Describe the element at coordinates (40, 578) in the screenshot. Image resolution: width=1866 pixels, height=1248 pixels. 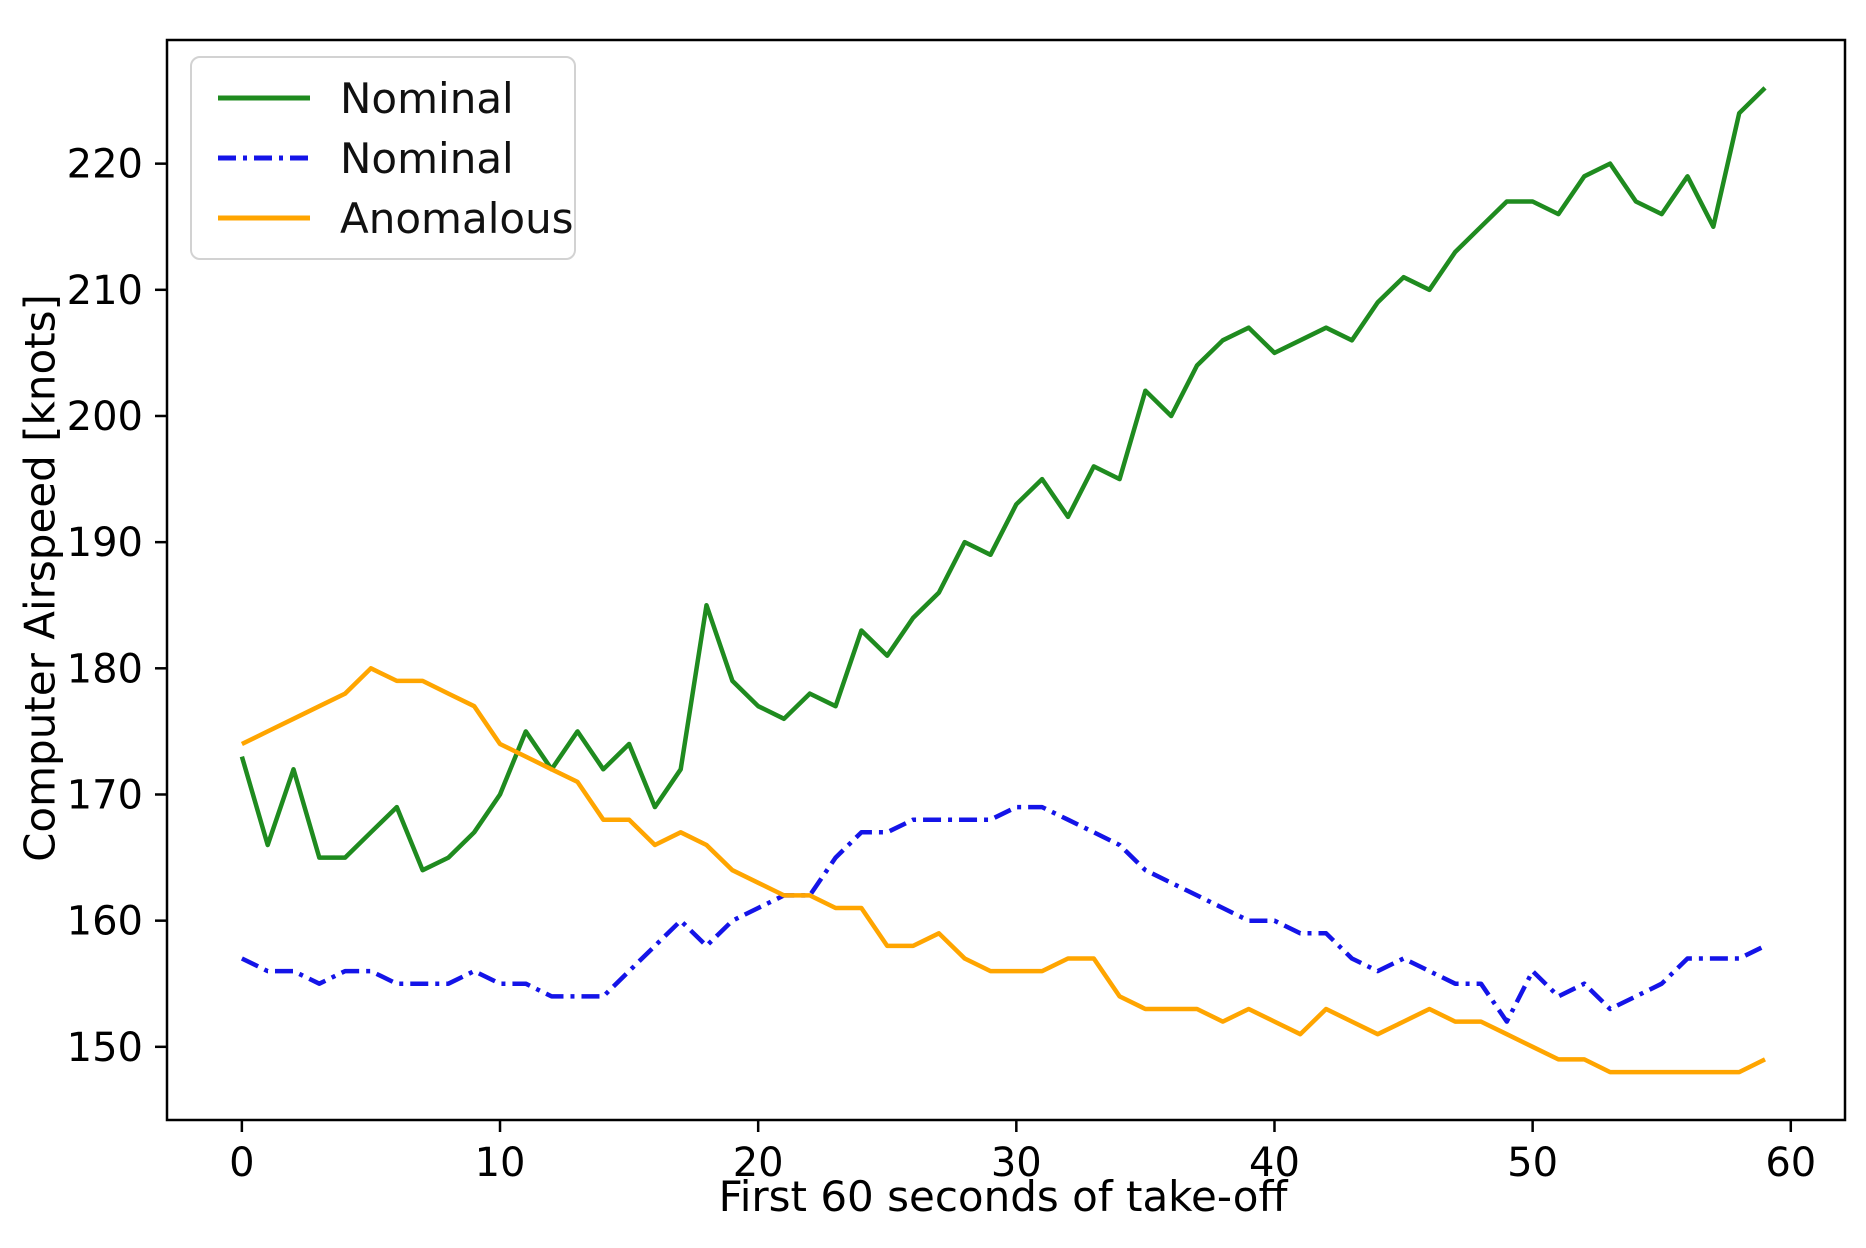
I see `y-axis-label: Computer Airspeed [knots]` at that location.